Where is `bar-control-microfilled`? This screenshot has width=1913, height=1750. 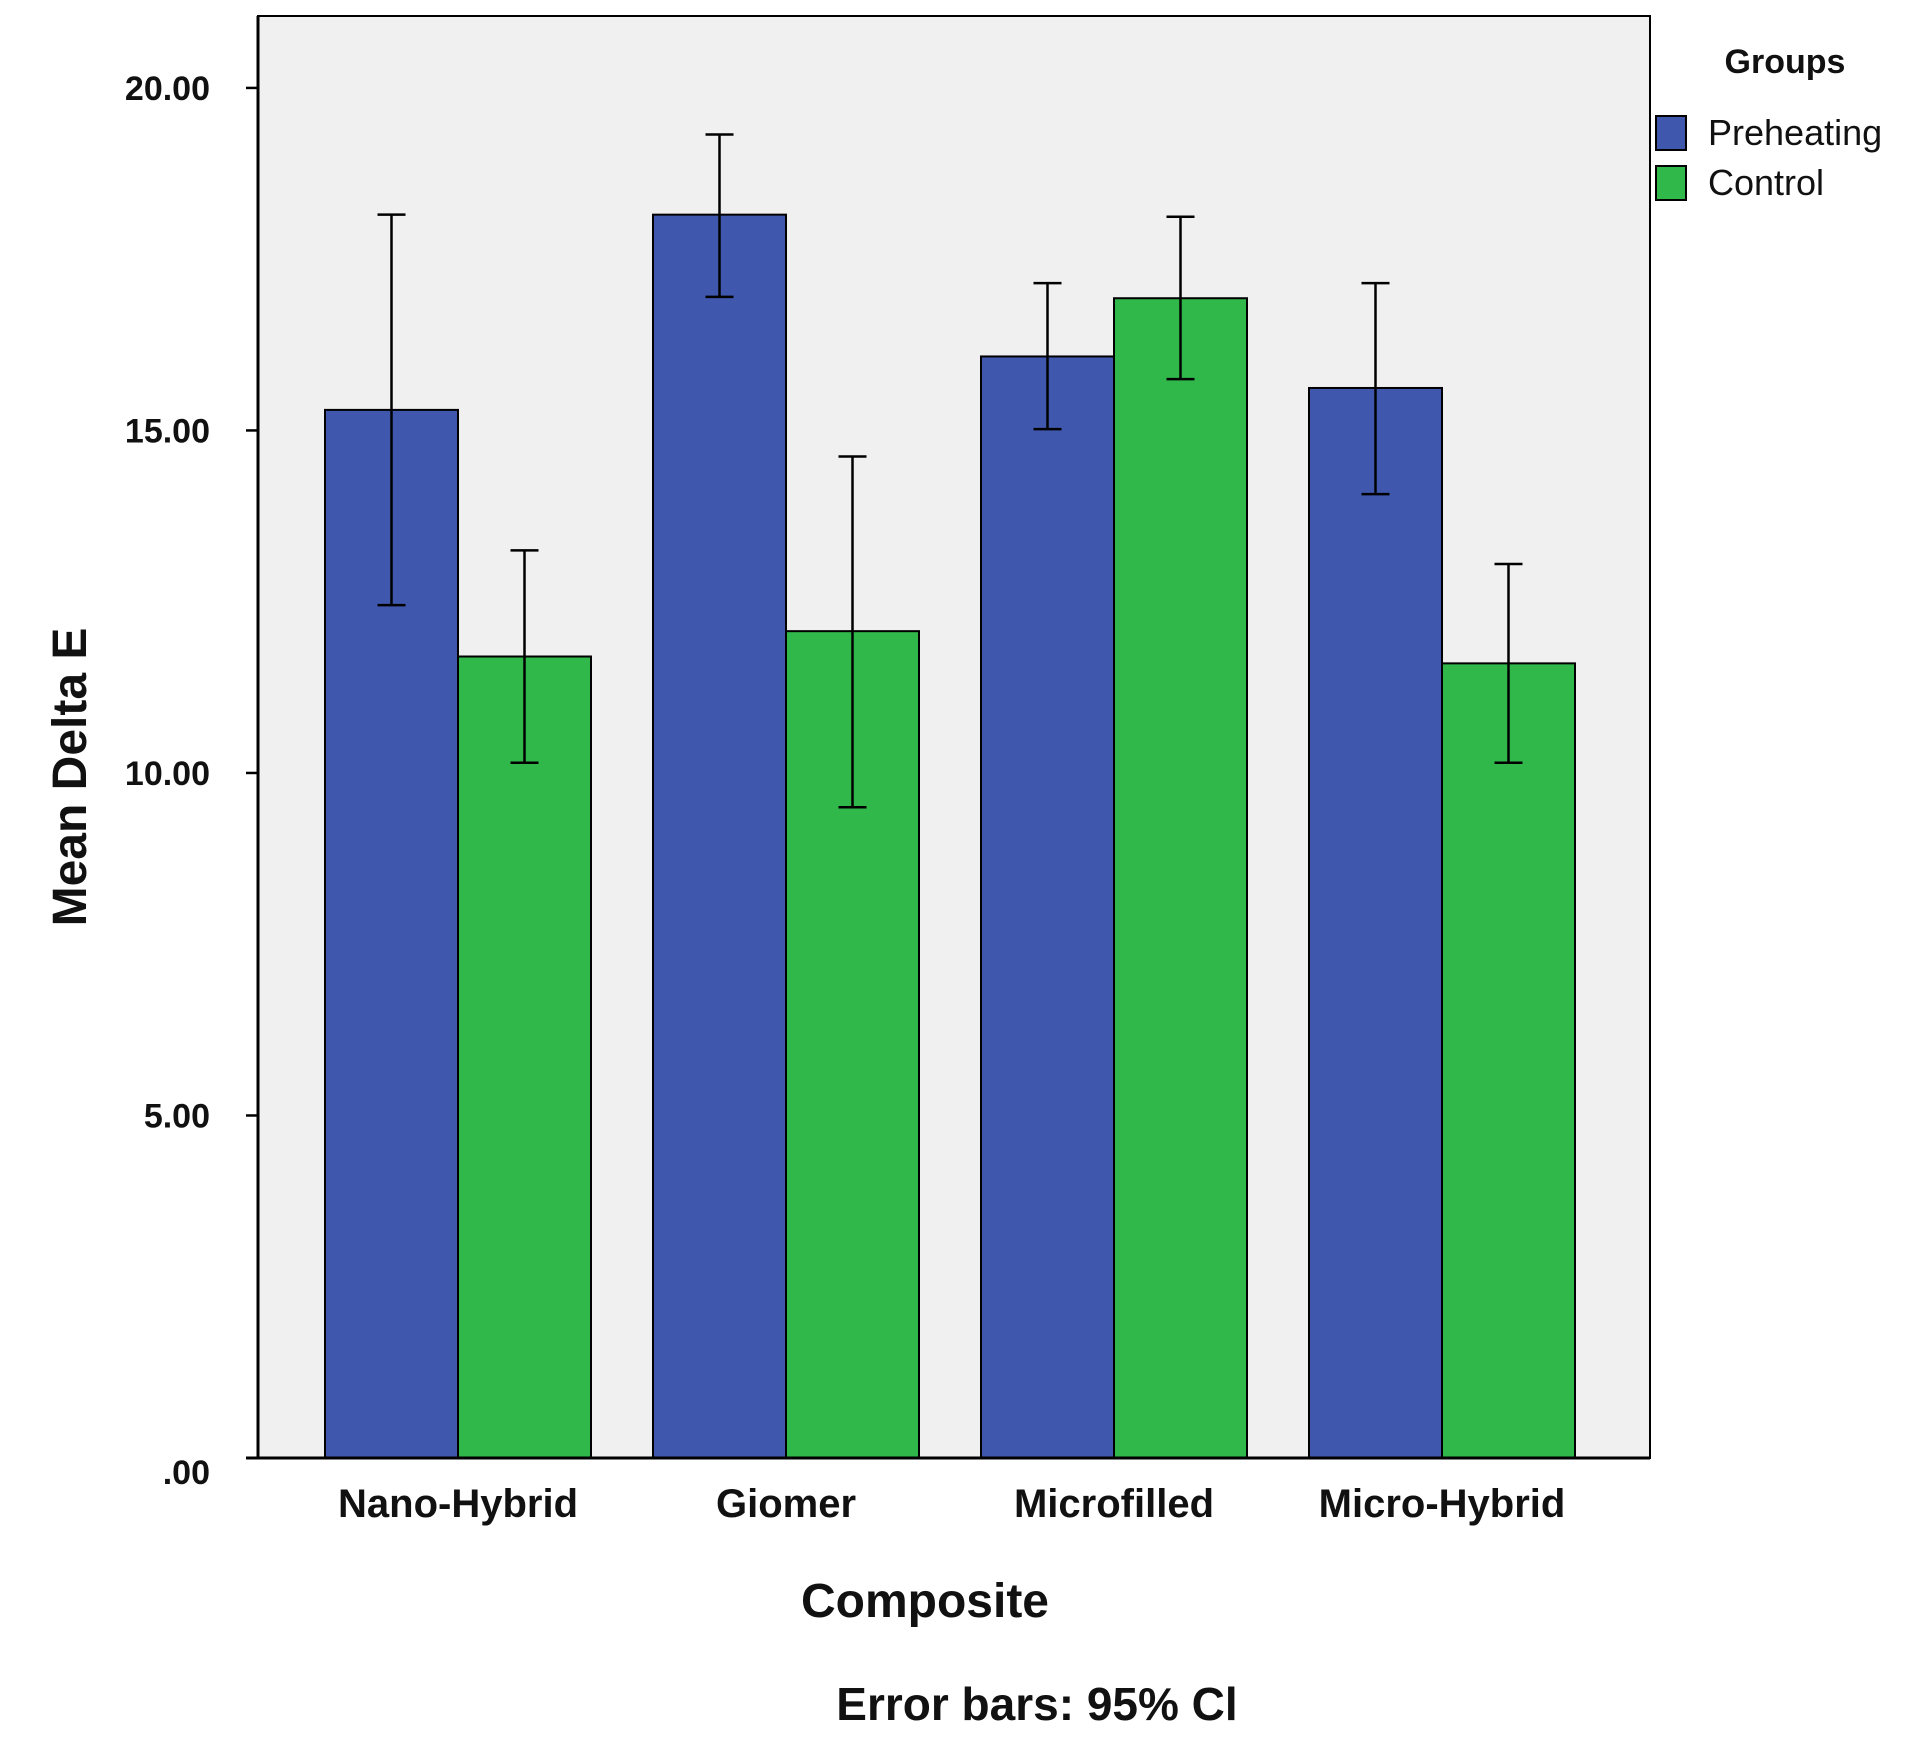
bar-control-microfilled is located at coordinates (1180, 878).